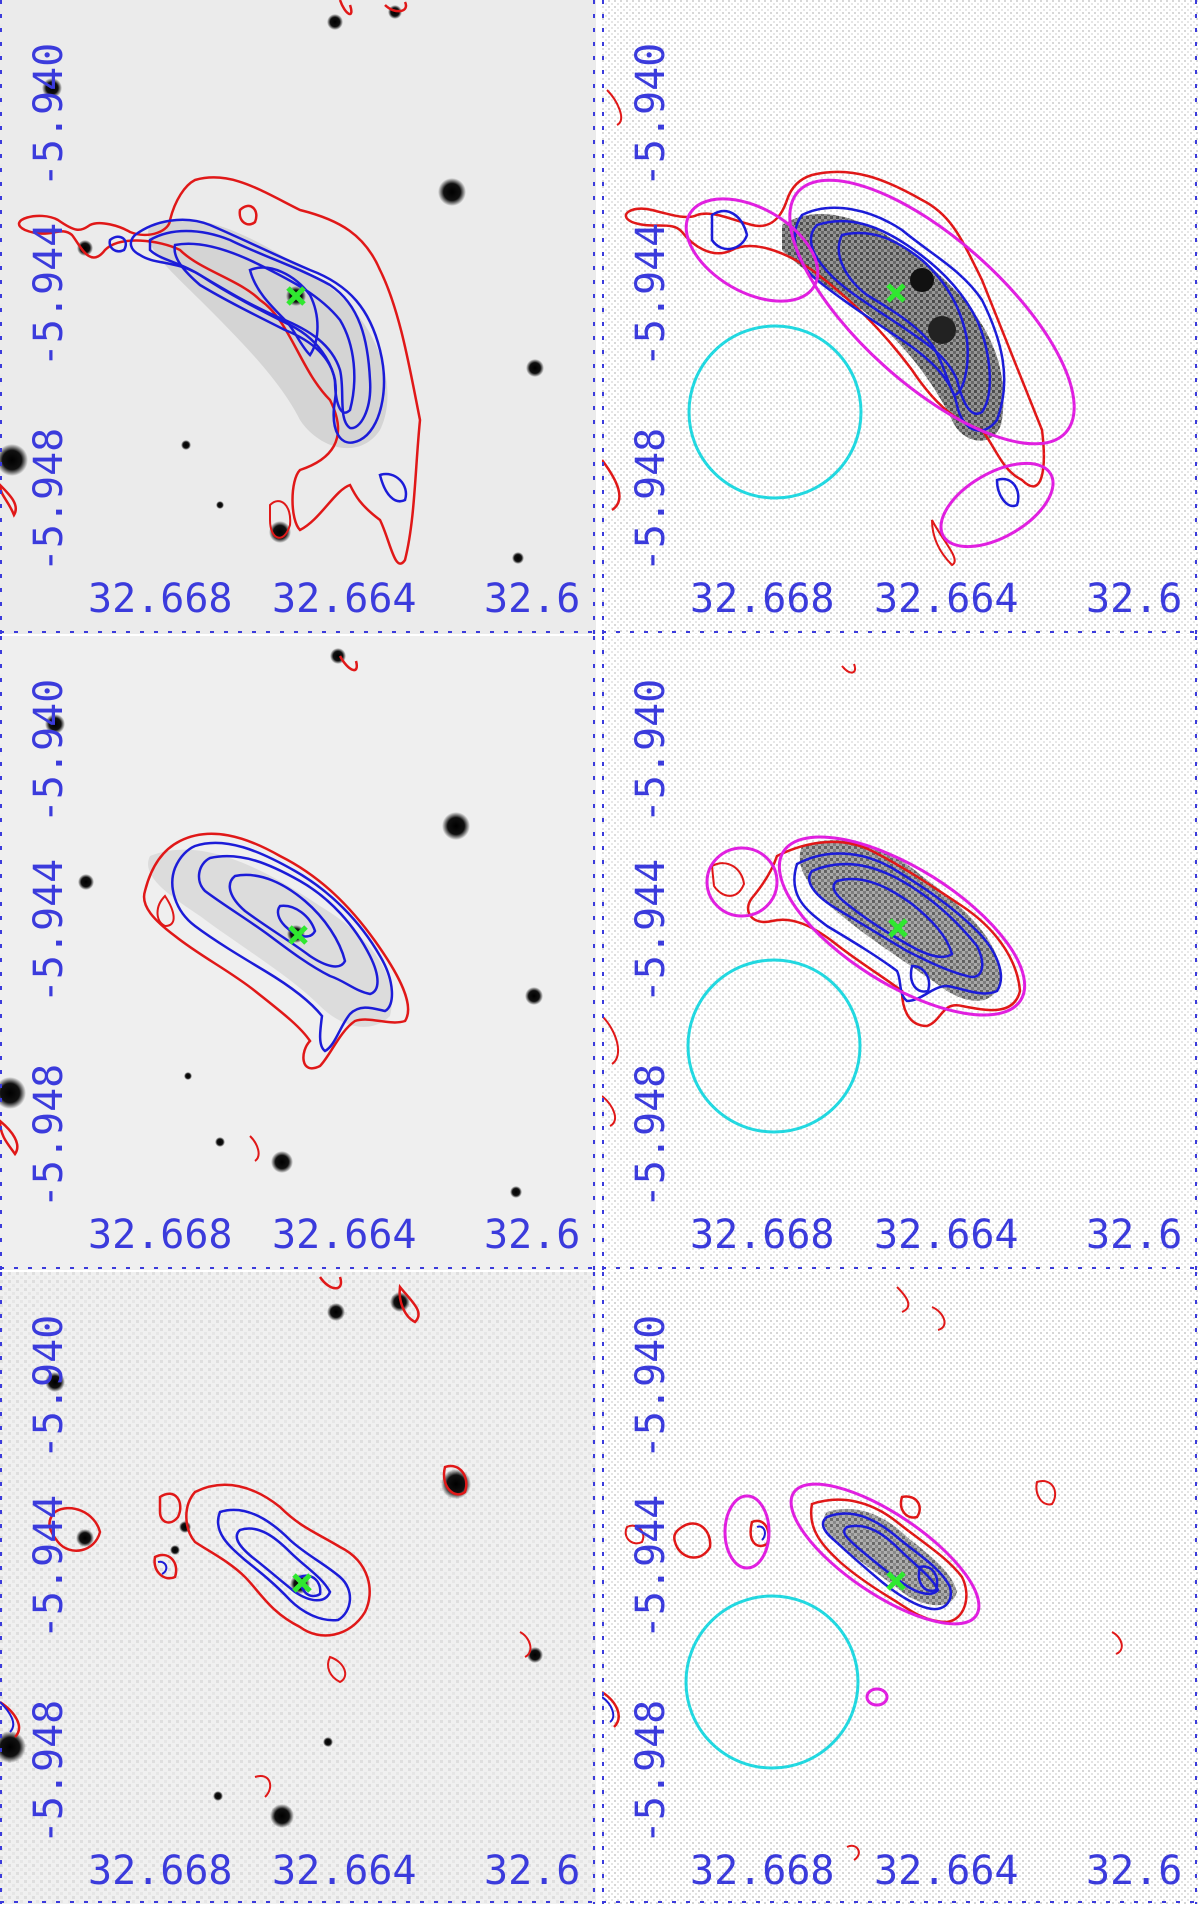 The image size is (1200, 1906). I want to click on galaxy-dense-emission, so click(900, 920).